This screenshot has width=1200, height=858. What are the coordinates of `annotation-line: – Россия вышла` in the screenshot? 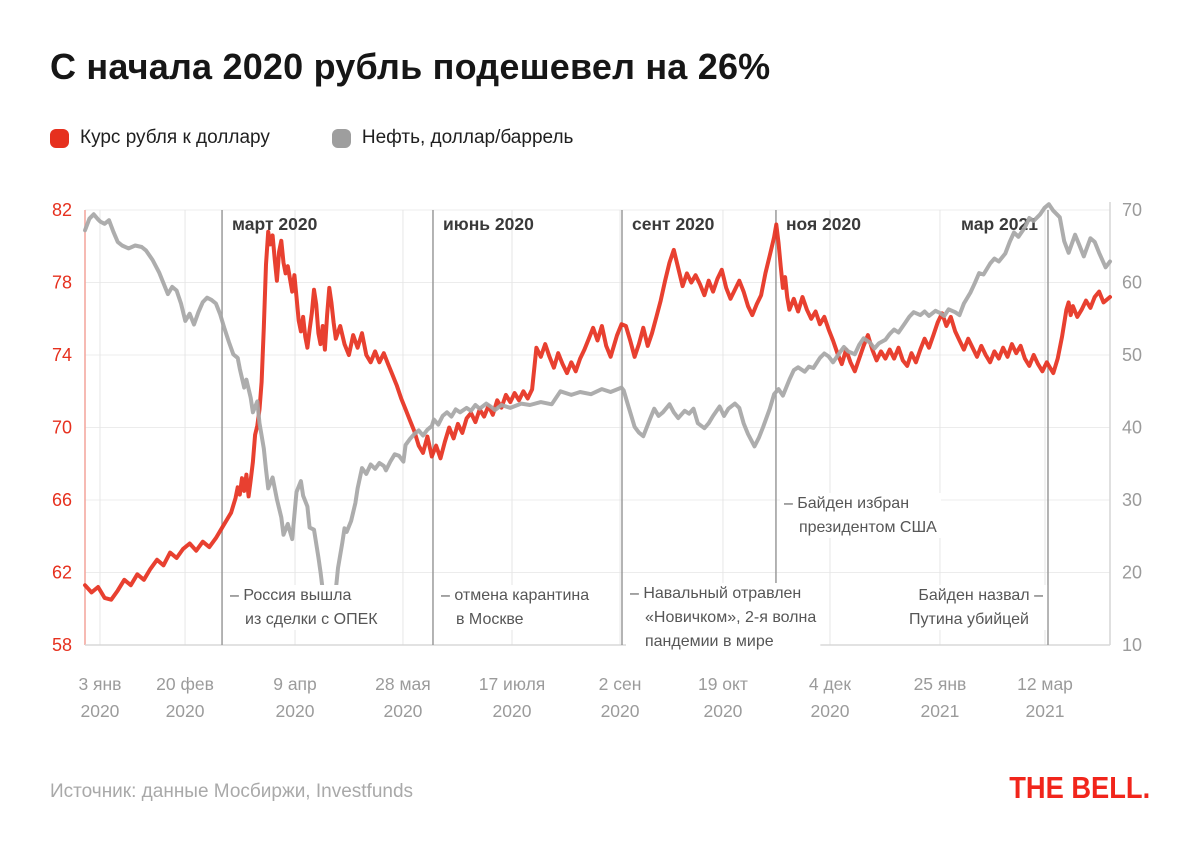 It's located at (290, 595).